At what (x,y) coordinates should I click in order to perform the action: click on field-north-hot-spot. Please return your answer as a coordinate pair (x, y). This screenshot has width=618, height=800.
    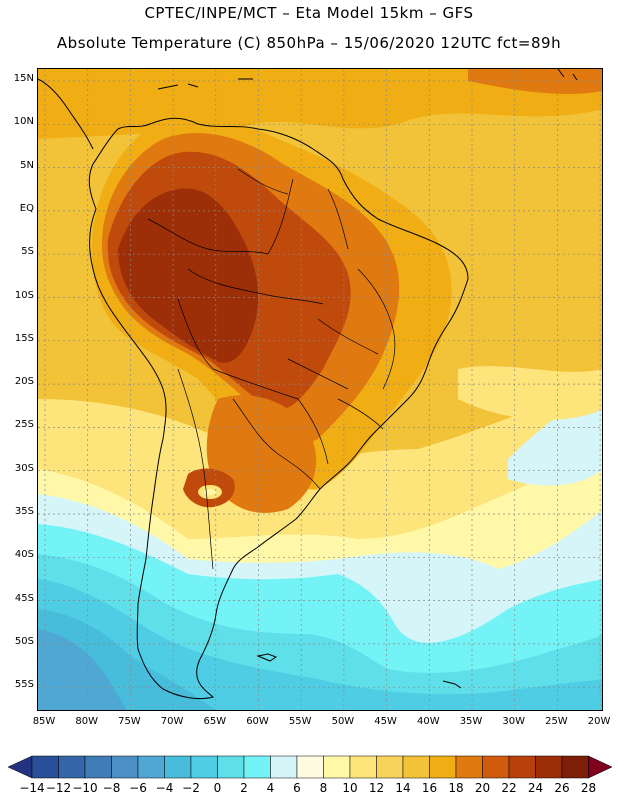
    Looking at the image, I should click on (535, 81).